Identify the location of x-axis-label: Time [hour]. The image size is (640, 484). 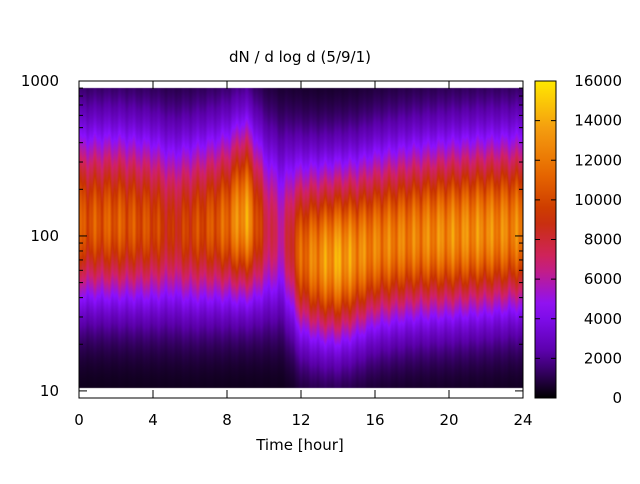
(299, 445).